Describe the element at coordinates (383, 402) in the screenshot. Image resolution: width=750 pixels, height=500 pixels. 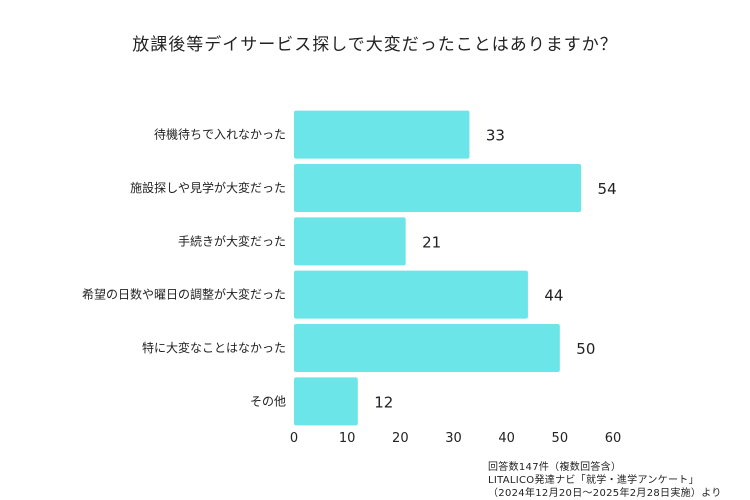
I see `data-label: 12` at that location.